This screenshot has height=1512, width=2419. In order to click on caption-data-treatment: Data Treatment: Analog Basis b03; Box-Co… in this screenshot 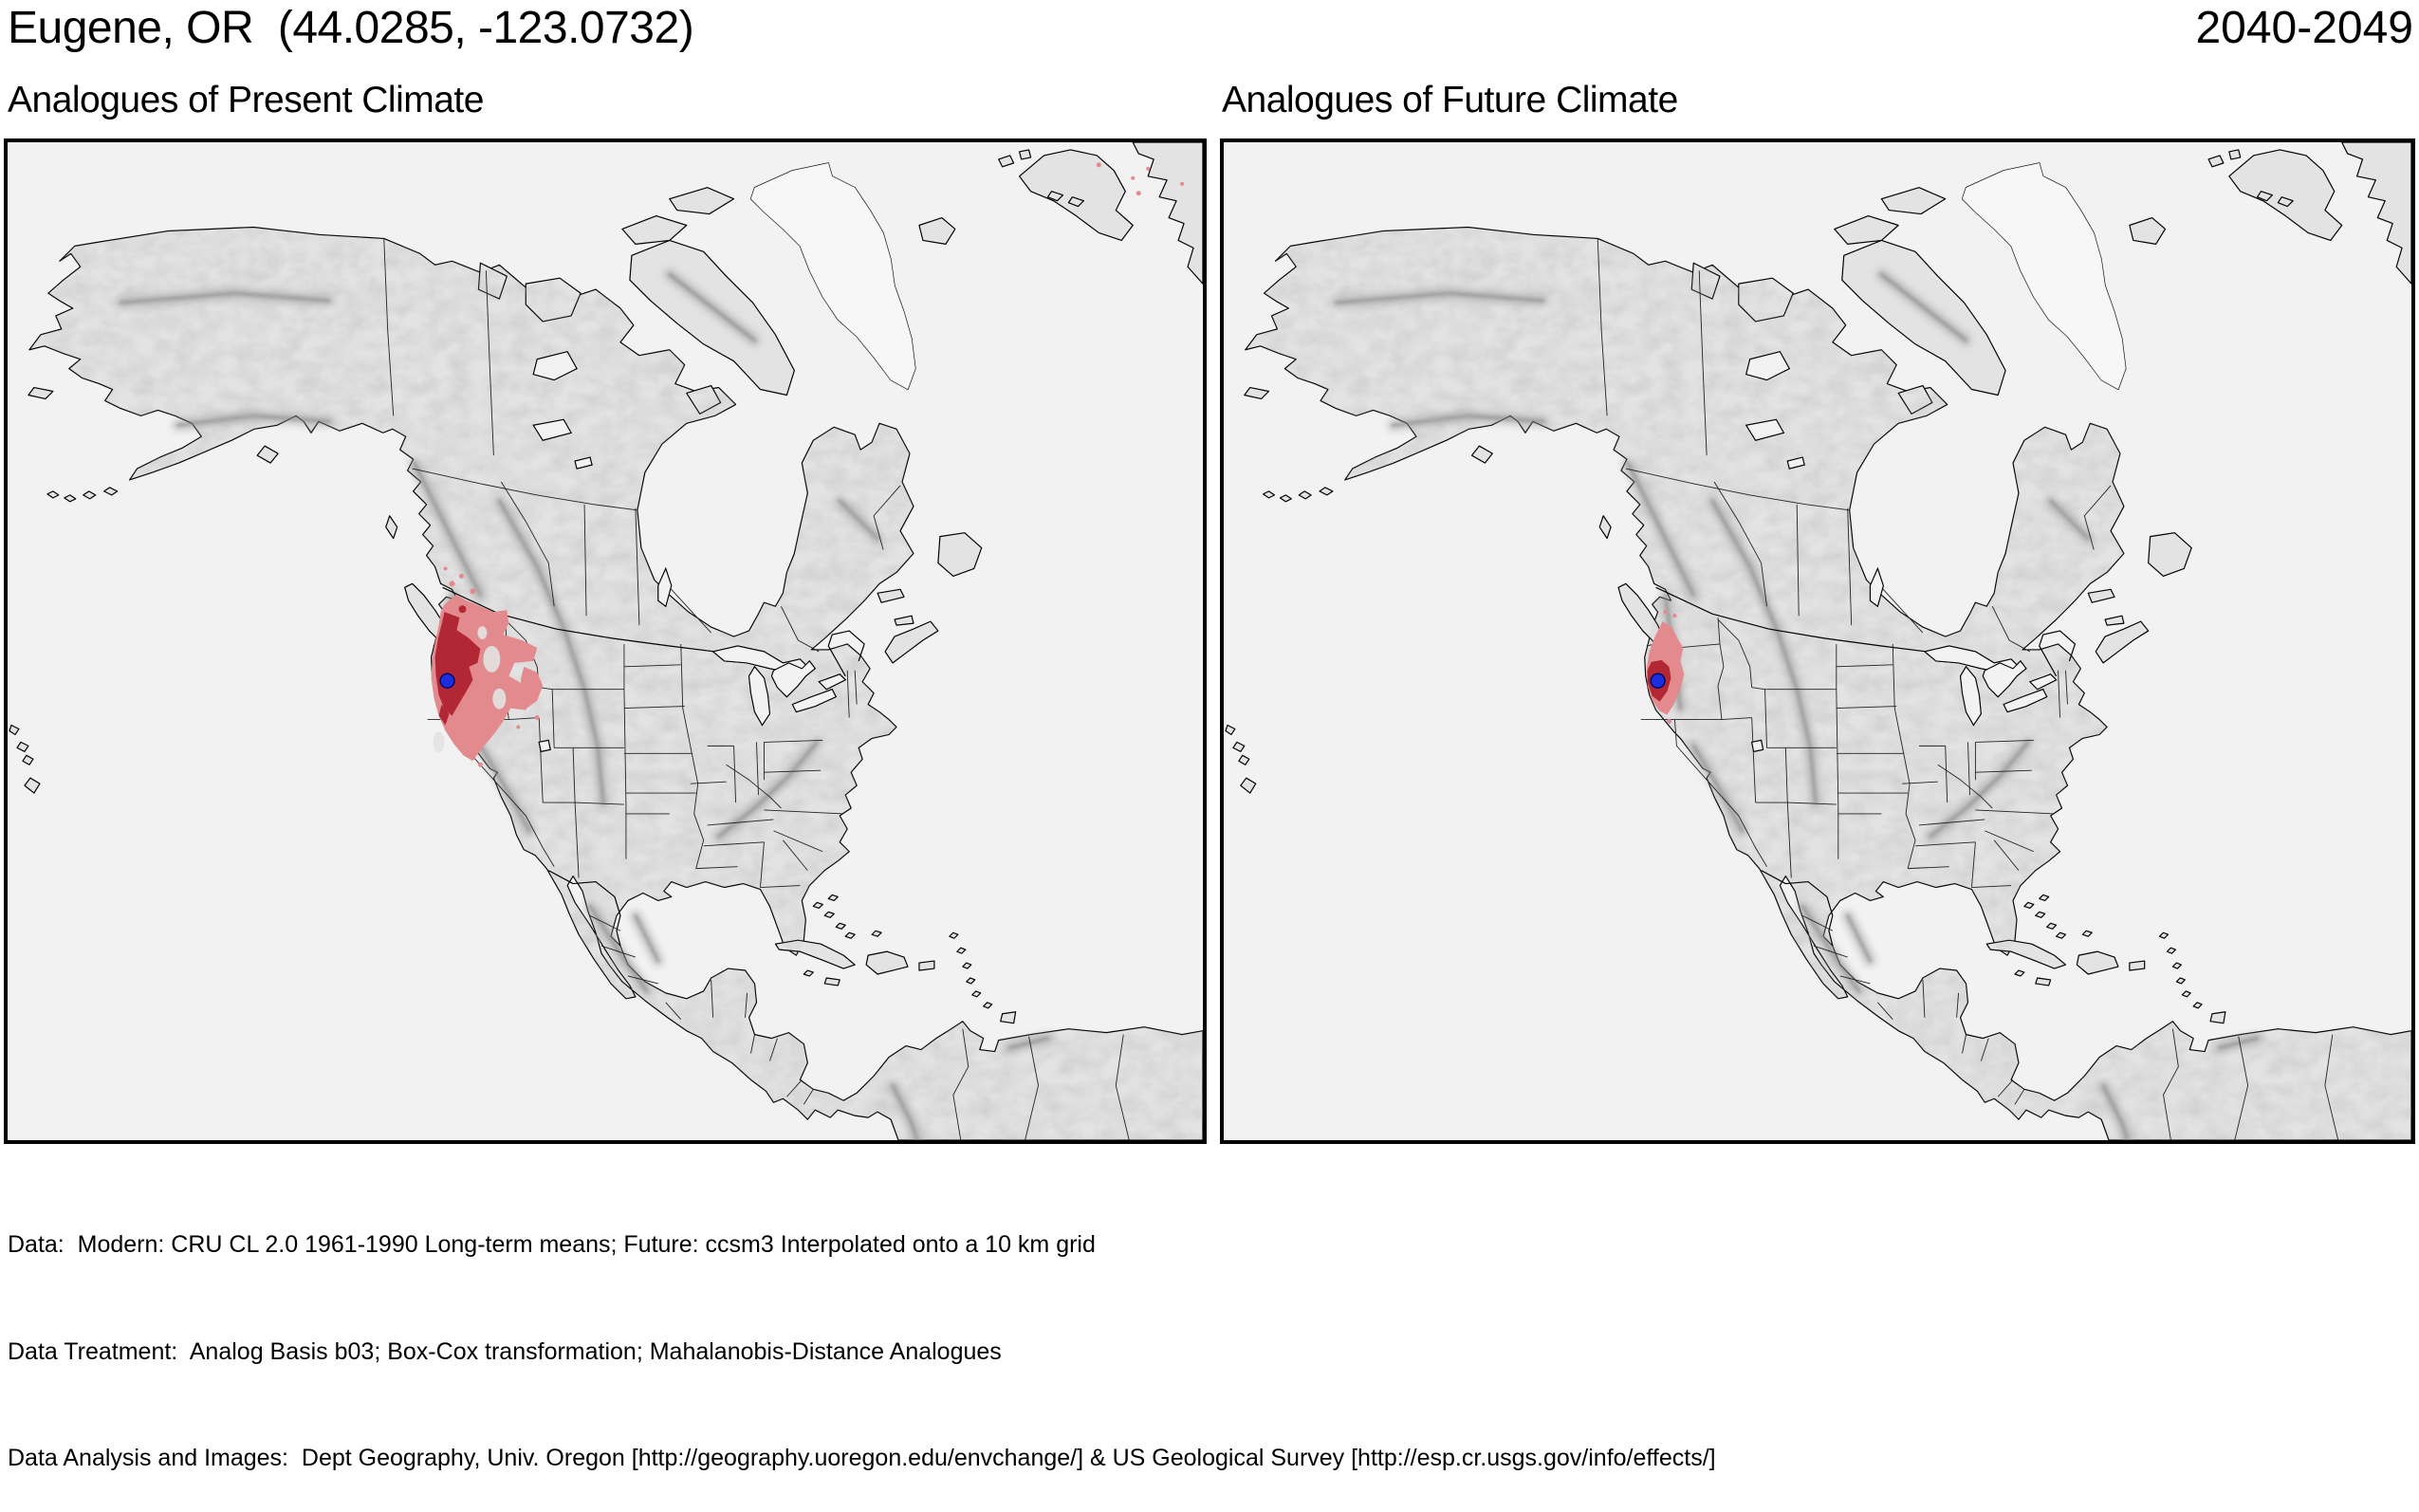, I will do `click(505, 1351)`.